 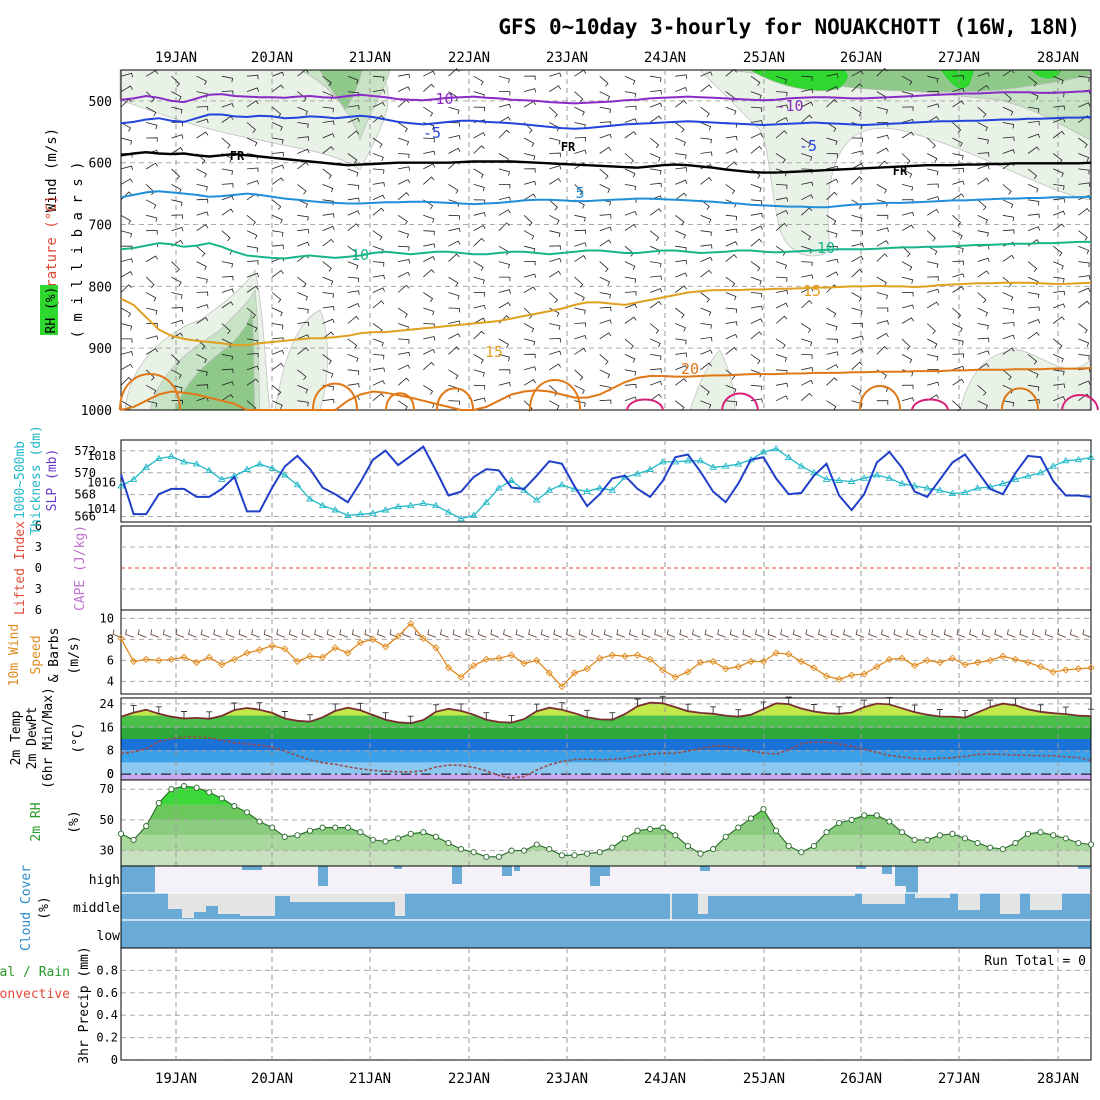 I want to click on upper-wind-label: Wind (m/s), so click(x=52, y=170).